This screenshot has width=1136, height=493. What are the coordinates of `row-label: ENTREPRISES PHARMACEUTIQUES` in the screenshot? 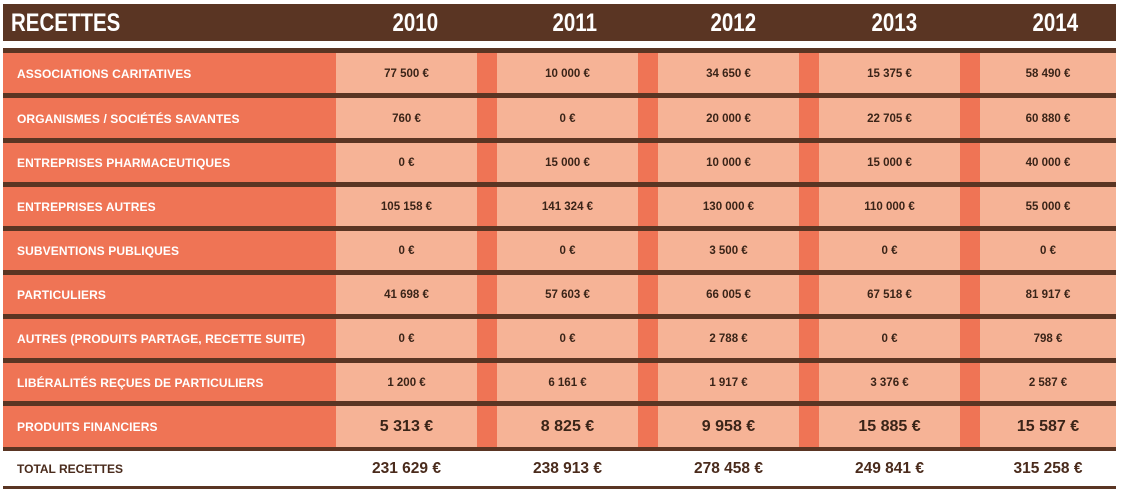 It's located at (124, 163).